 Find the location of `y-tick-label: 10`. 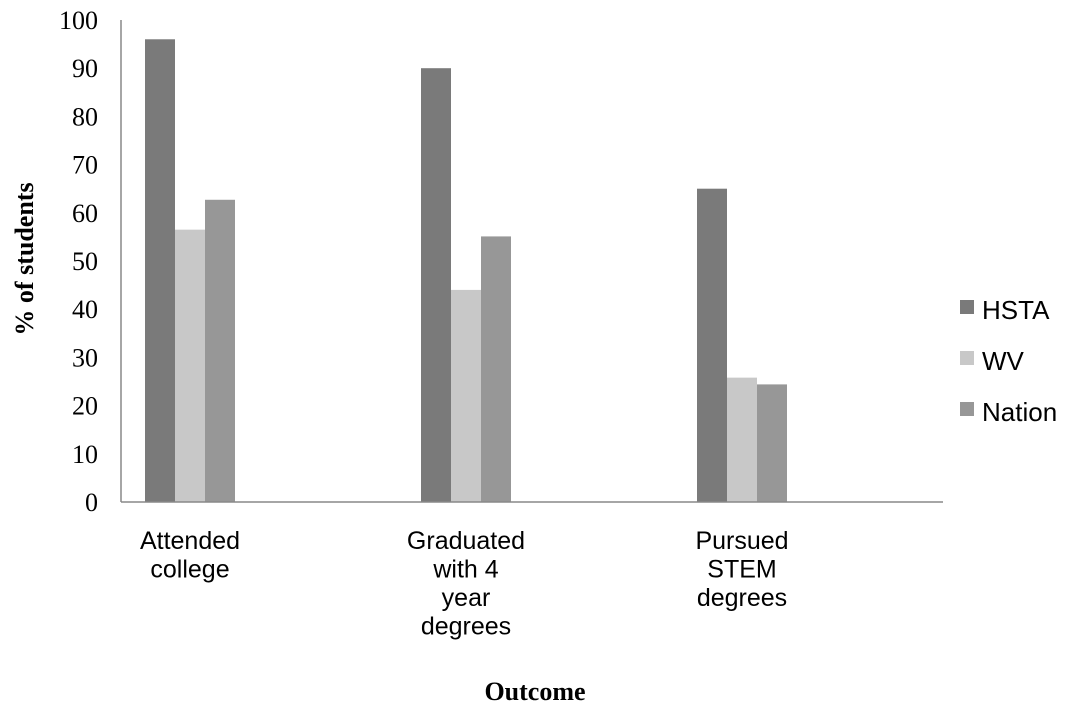

y-tick-label: 10 is located at coordinates (85, 454).